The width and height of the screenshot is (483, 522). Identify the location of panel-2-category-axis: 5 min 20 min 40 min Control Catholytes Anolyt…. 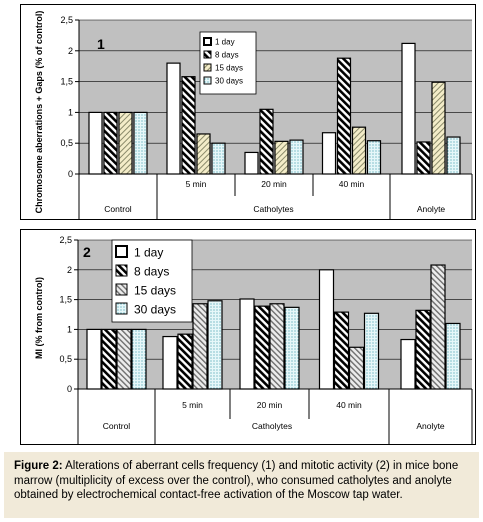
(275, 416).